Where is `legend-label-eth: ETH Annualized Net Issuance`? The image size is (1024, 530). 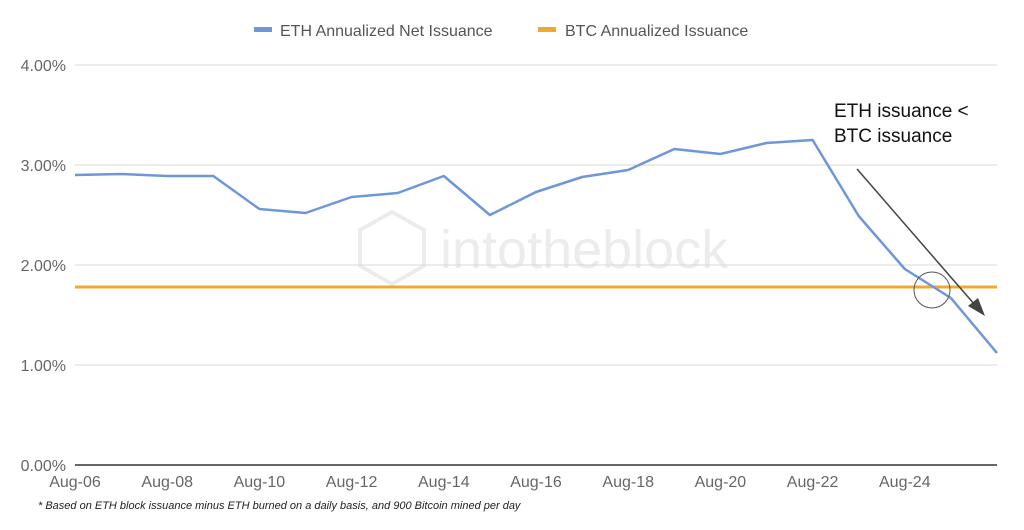 legend-label-eth: ETH Annualized Net Issuance is located at coordinates (386, 31).